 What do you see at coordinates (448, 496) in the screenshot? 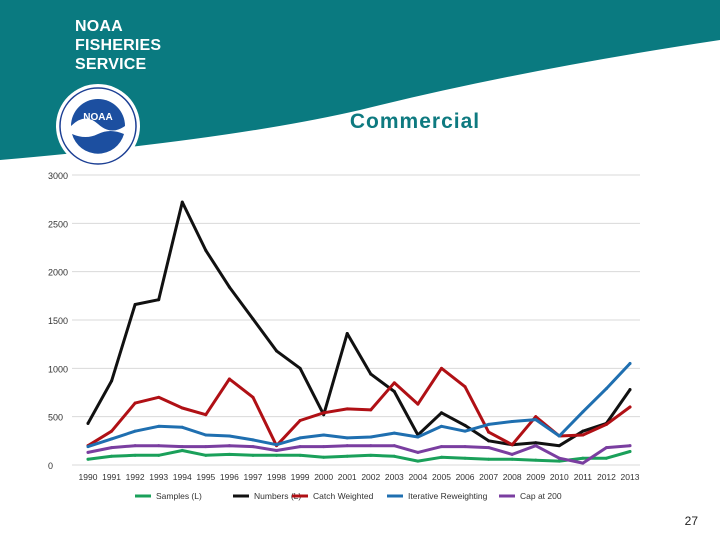
I see `legend-label: Iterative Reweighting` at bounding box center [448, 496].